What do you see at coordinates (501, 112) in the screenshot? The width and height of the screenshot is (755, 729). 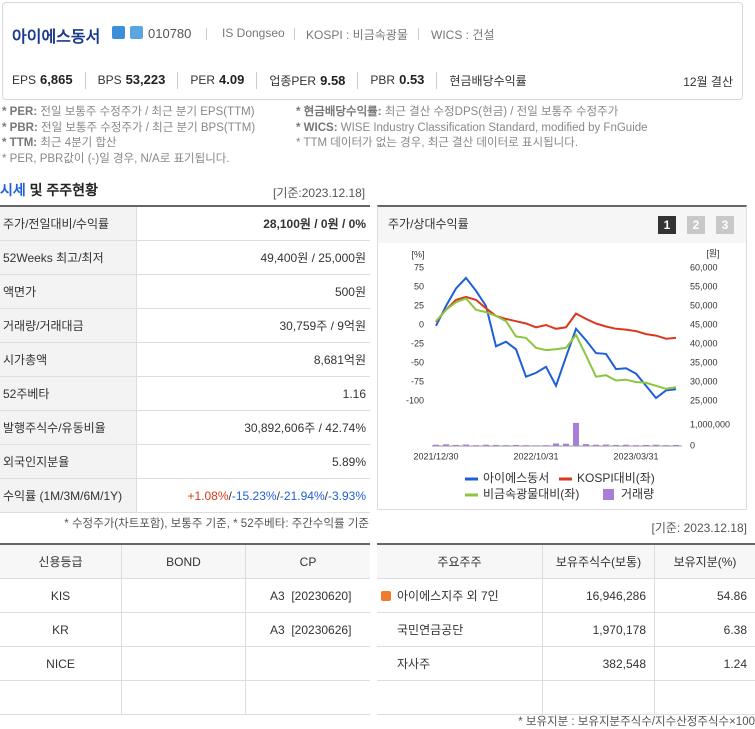 I see `note-text: 최근 결산 수정DPS(현금) / 전일 보통주 수정주가` at bounding box center [501, 112].